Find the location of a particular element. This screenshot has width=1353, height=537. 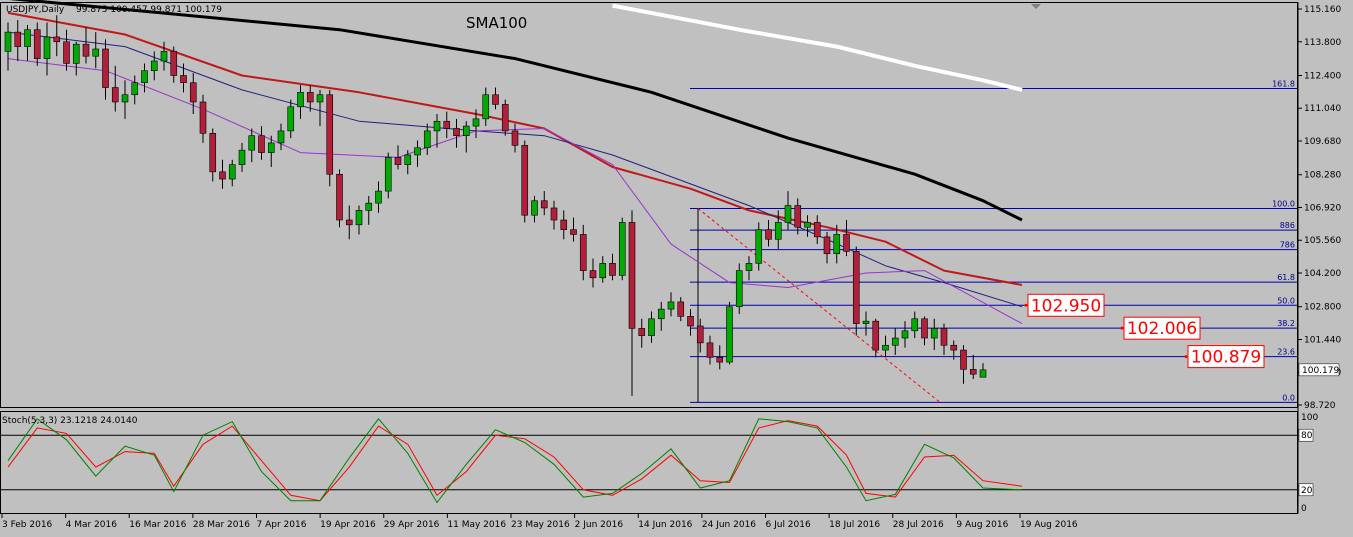

fib-label: 0.0 is located at coordinates (1288, 397).